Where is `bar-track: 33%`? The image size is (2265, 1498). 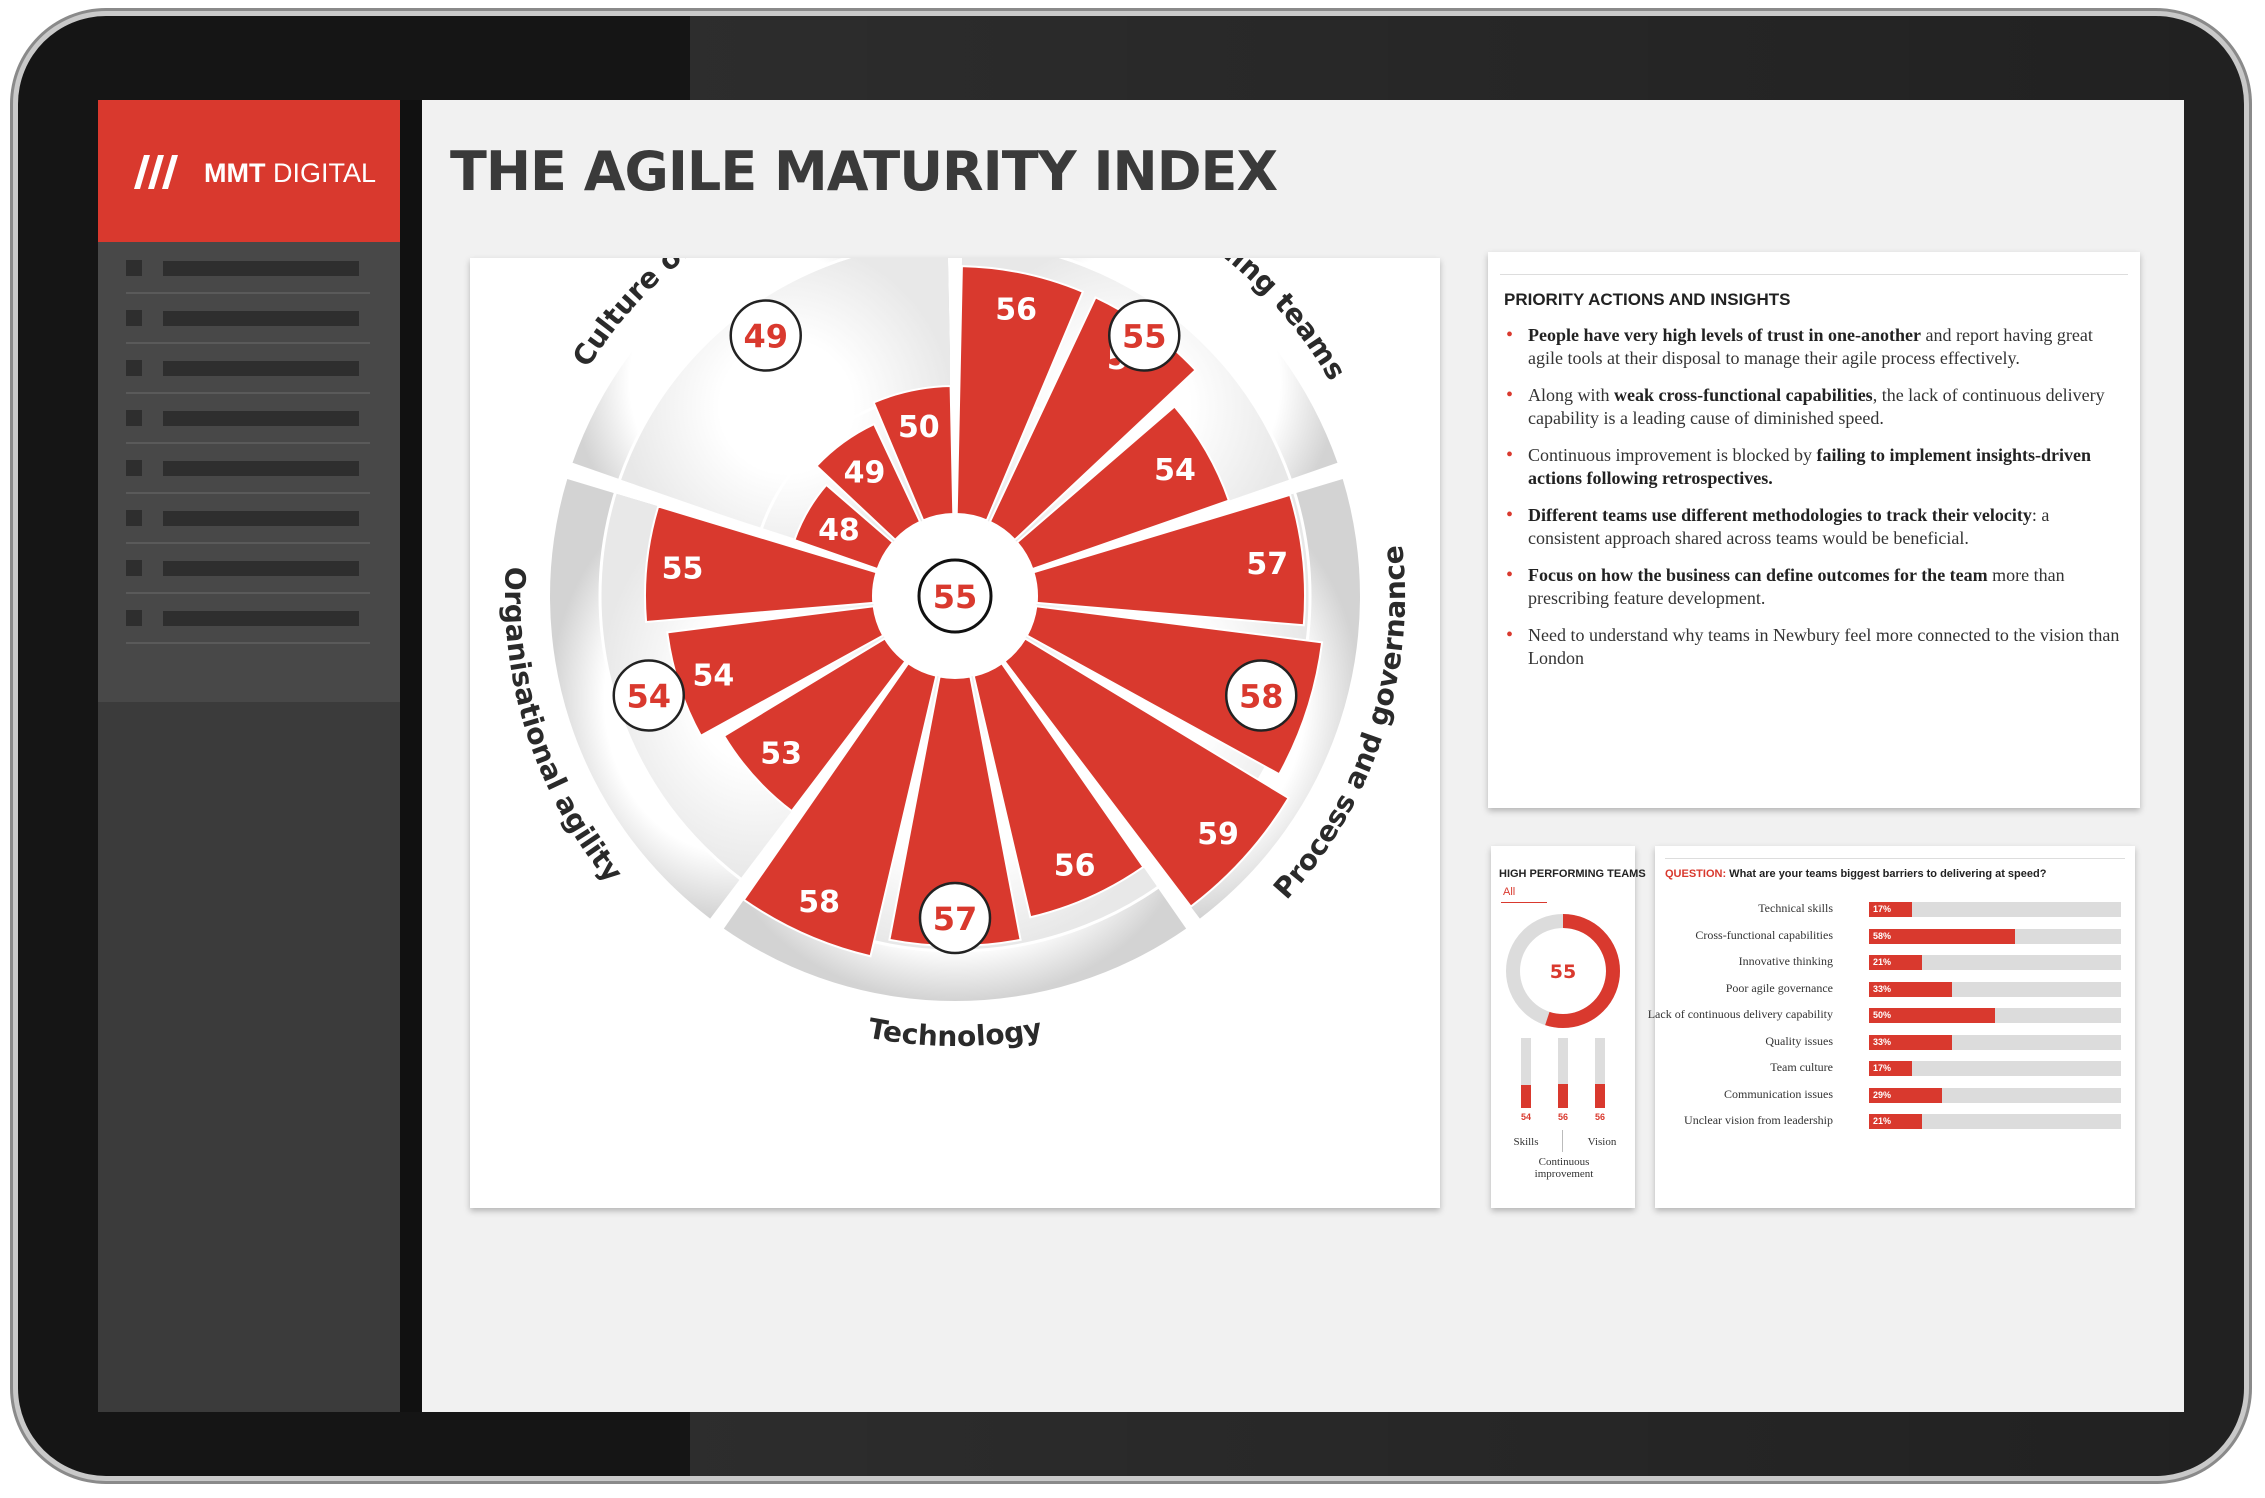 bar-track: 33% is located at coordinates (1995, 989).